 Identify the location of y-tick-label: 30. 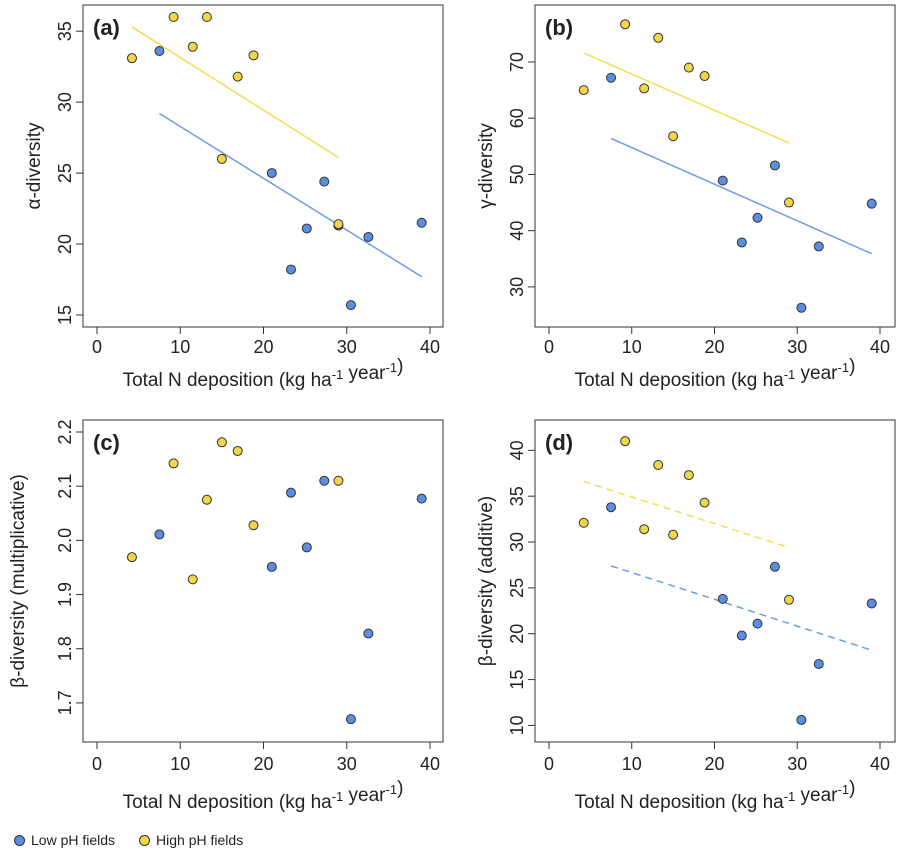
(65, 102).